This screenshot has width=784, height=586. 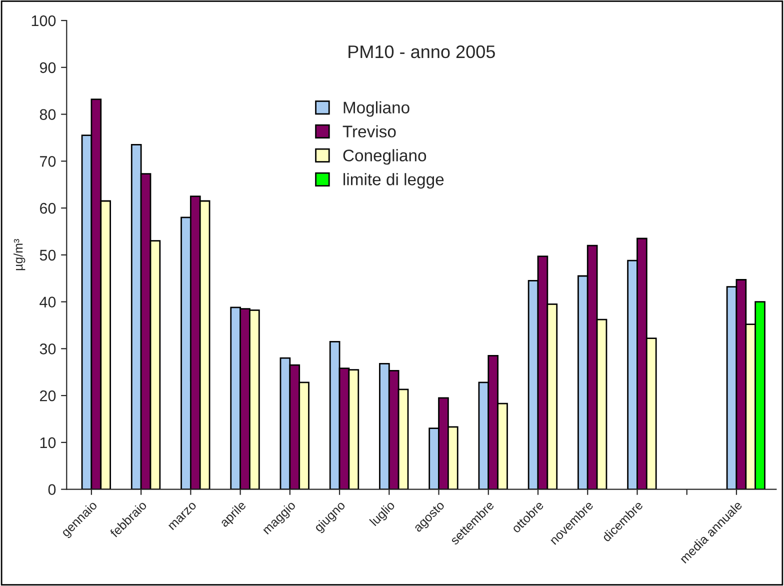 What do you see at coordinates (48, 302) in the screenshot?
I see `y-tick-label: 40` at bounding box center [48, 302].